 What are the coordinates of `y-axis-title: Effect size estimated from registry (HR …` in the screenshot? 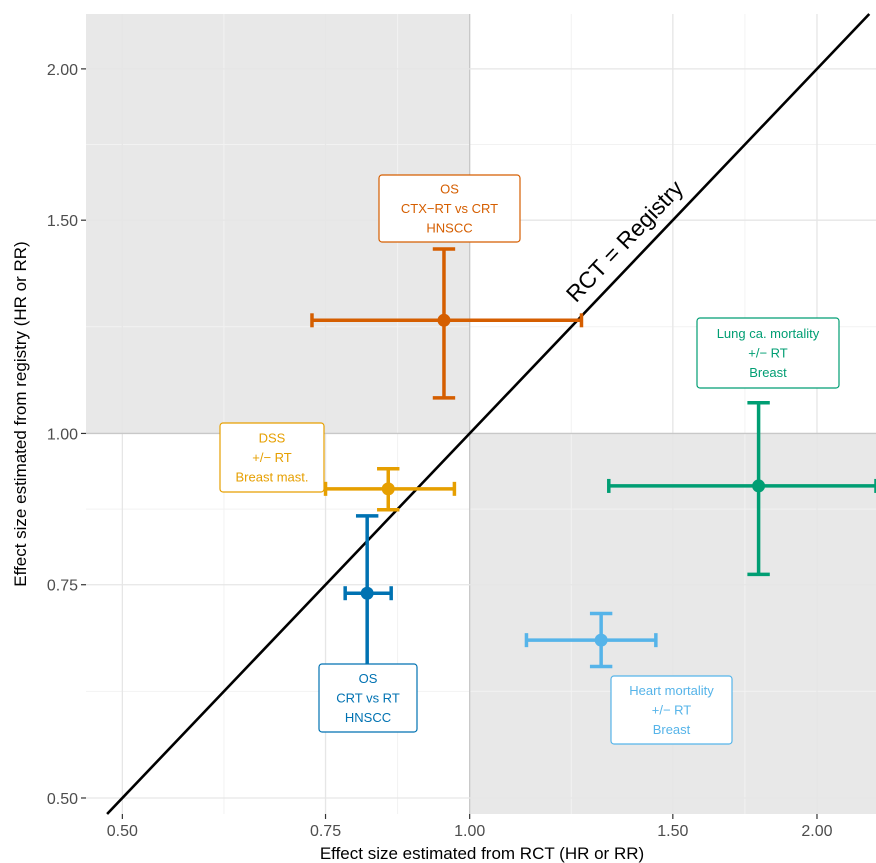 It's located at (20, 413).